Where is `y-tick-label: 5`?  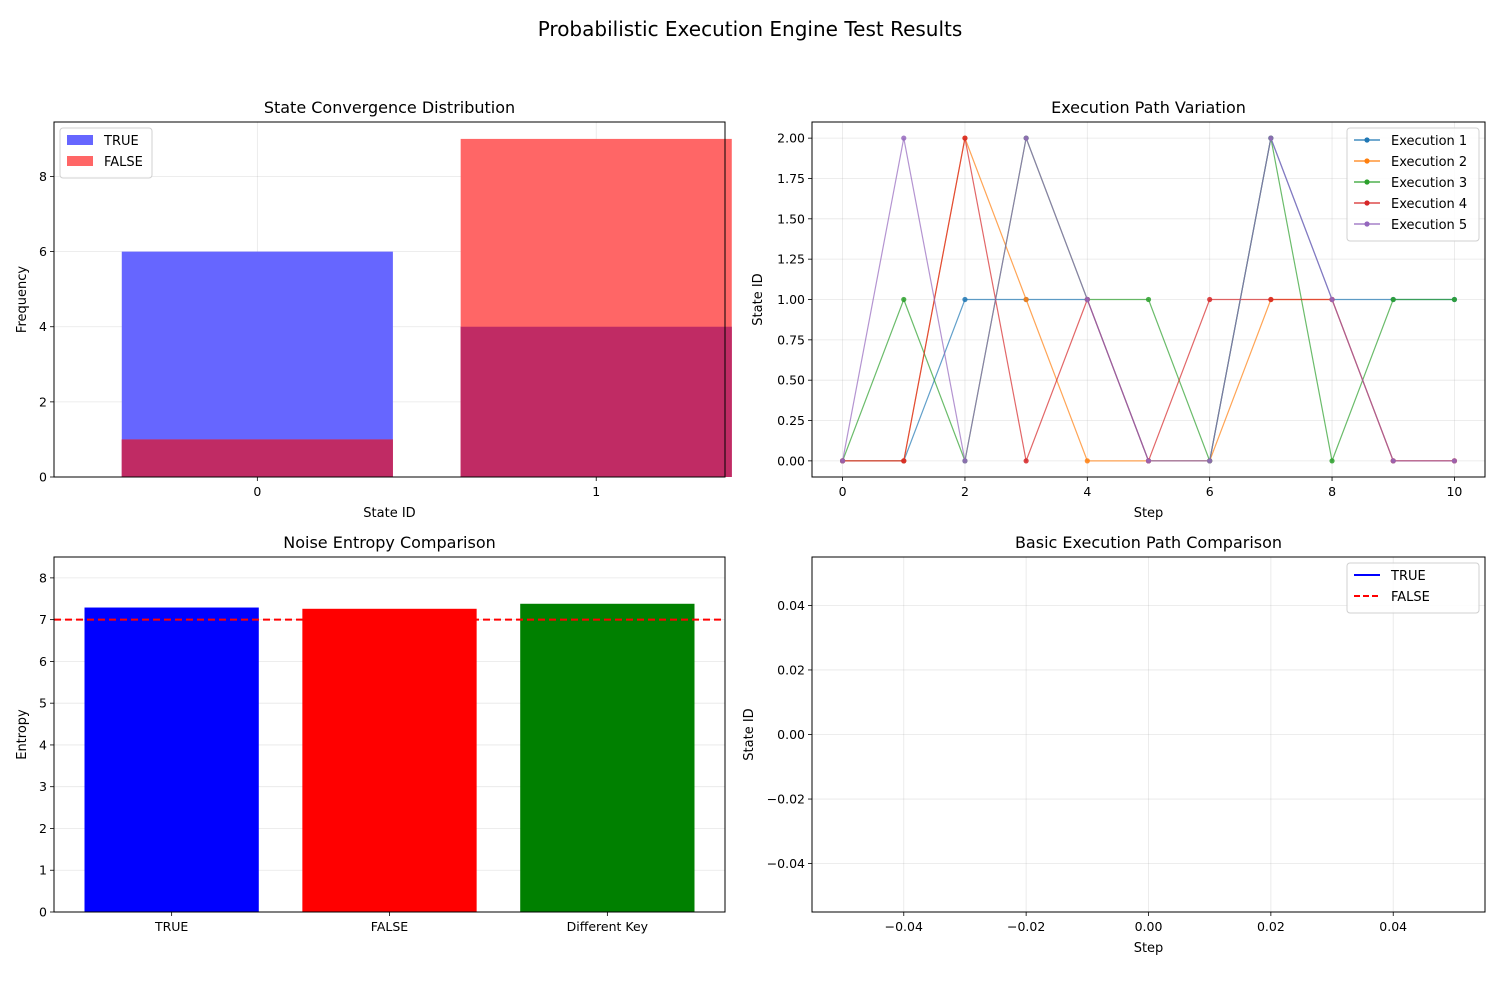
y-tick-label: 5 is located at coordinates (43, 703).